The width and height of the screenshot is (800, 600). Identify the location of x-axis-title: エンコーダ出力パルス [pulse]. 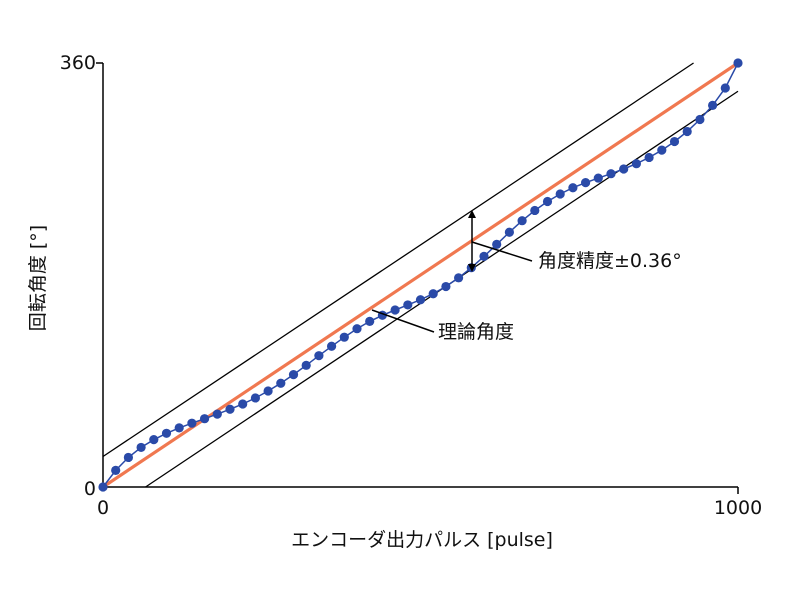
(422, 540).